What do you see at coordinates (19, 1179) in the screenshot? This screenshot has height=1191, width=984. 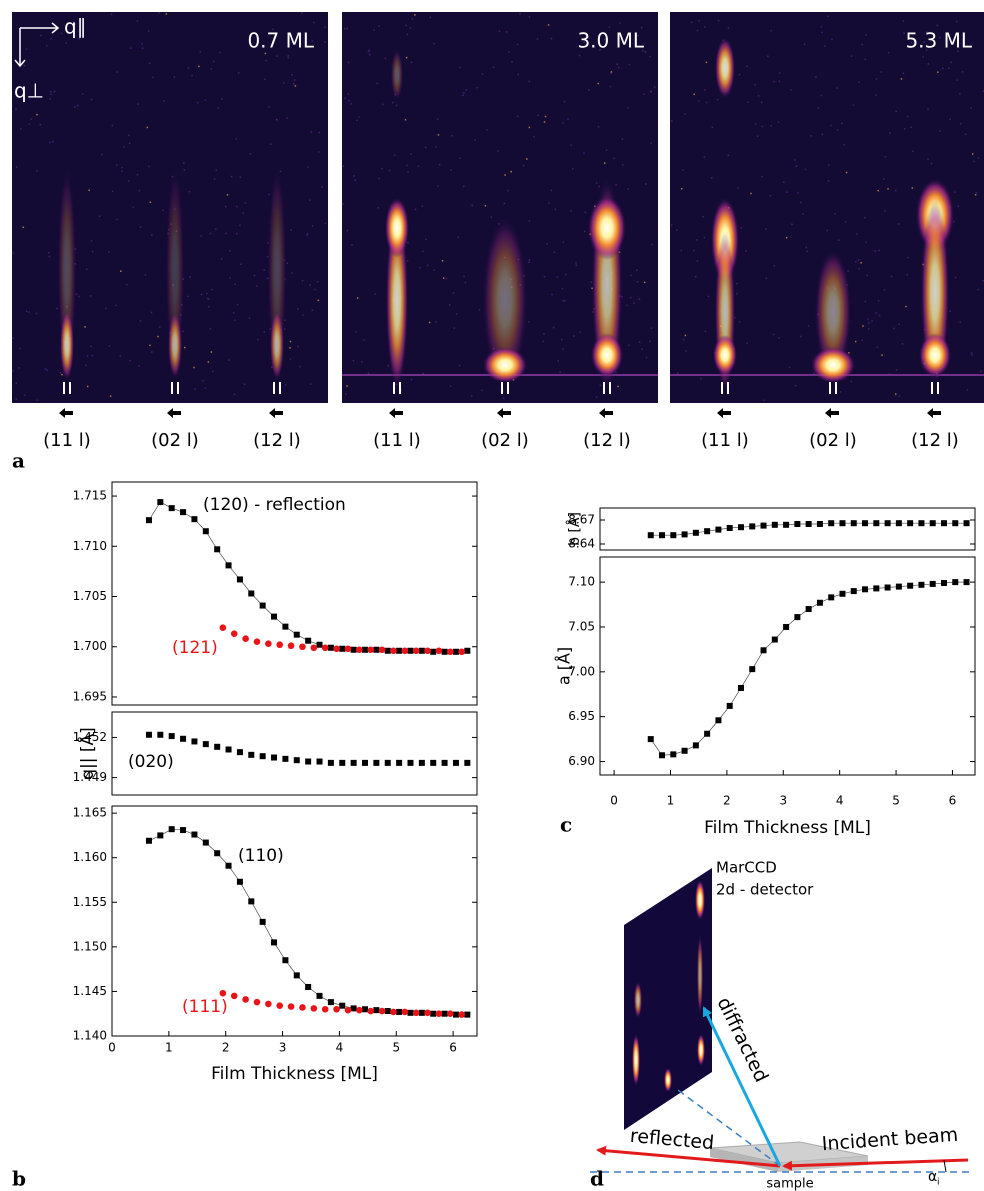 I see `panel-letter: b` at bounding box center [19, 1179].